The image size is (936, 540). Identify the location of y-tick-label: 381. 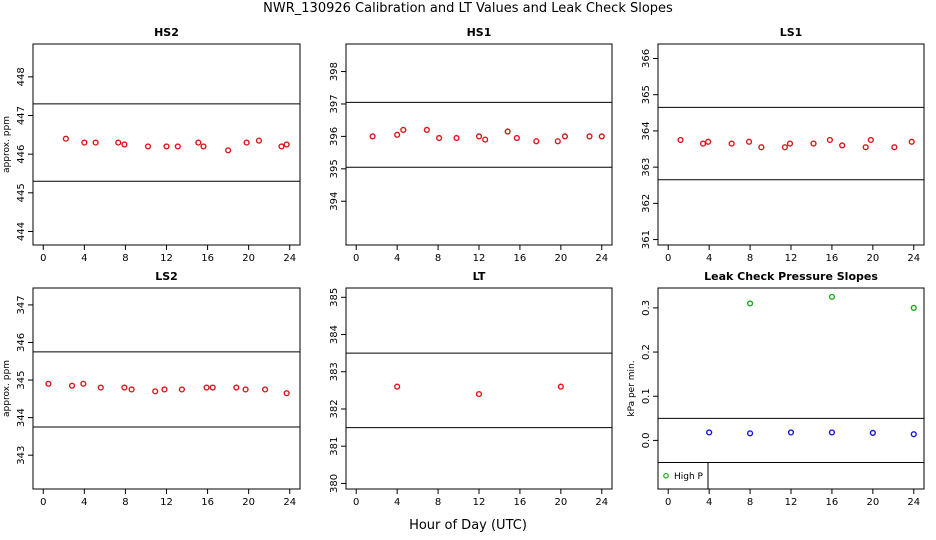
(334, 446).